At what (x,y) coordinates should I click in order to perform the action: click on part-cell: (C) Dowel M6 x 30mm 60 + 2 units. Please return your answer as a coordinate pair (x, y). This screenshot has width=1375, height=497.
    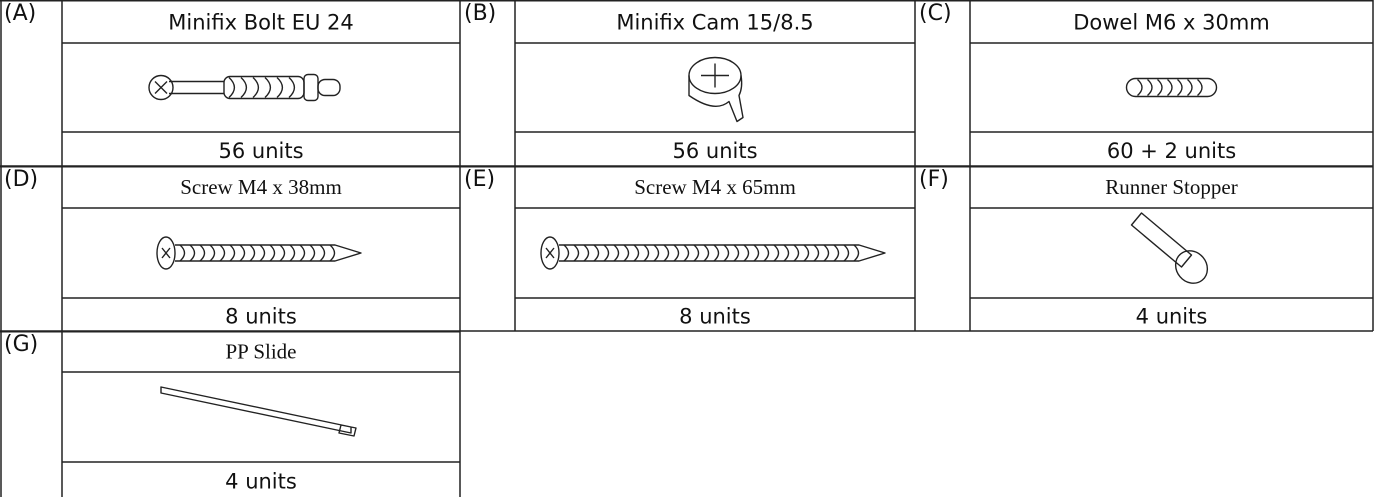
    Looking at the image, I should click on (1144, 83).